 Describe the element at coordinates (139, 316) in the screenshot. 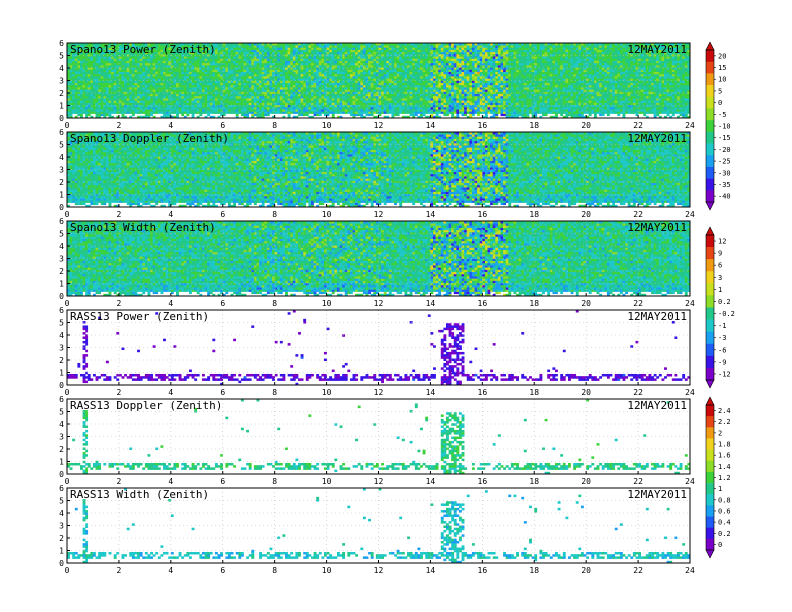

I see `panel-title: RASS13 Power (Zenith)` at that location.